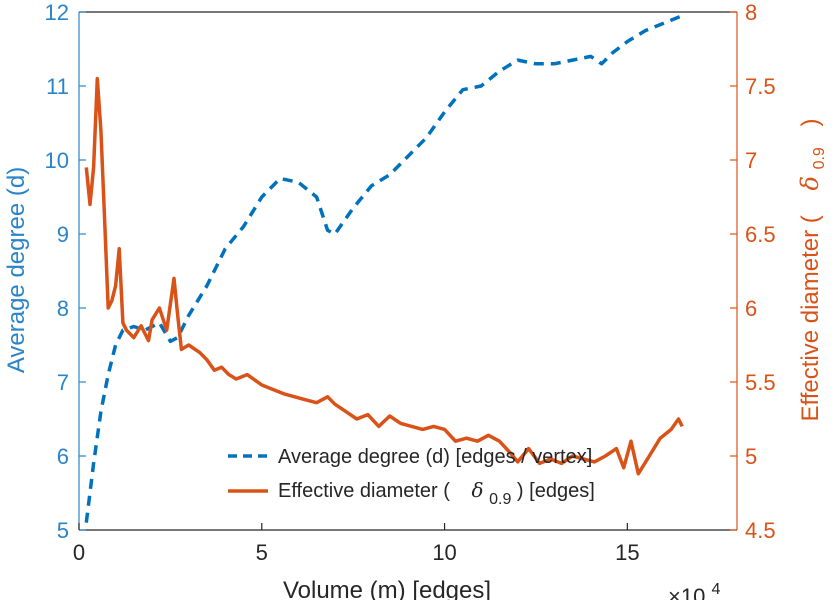 The image size is (838, 600). What do you see at coordinates (444, 552) in the screenshot?
I see `x-tick-label: 10` at bounding box center [444, 552].